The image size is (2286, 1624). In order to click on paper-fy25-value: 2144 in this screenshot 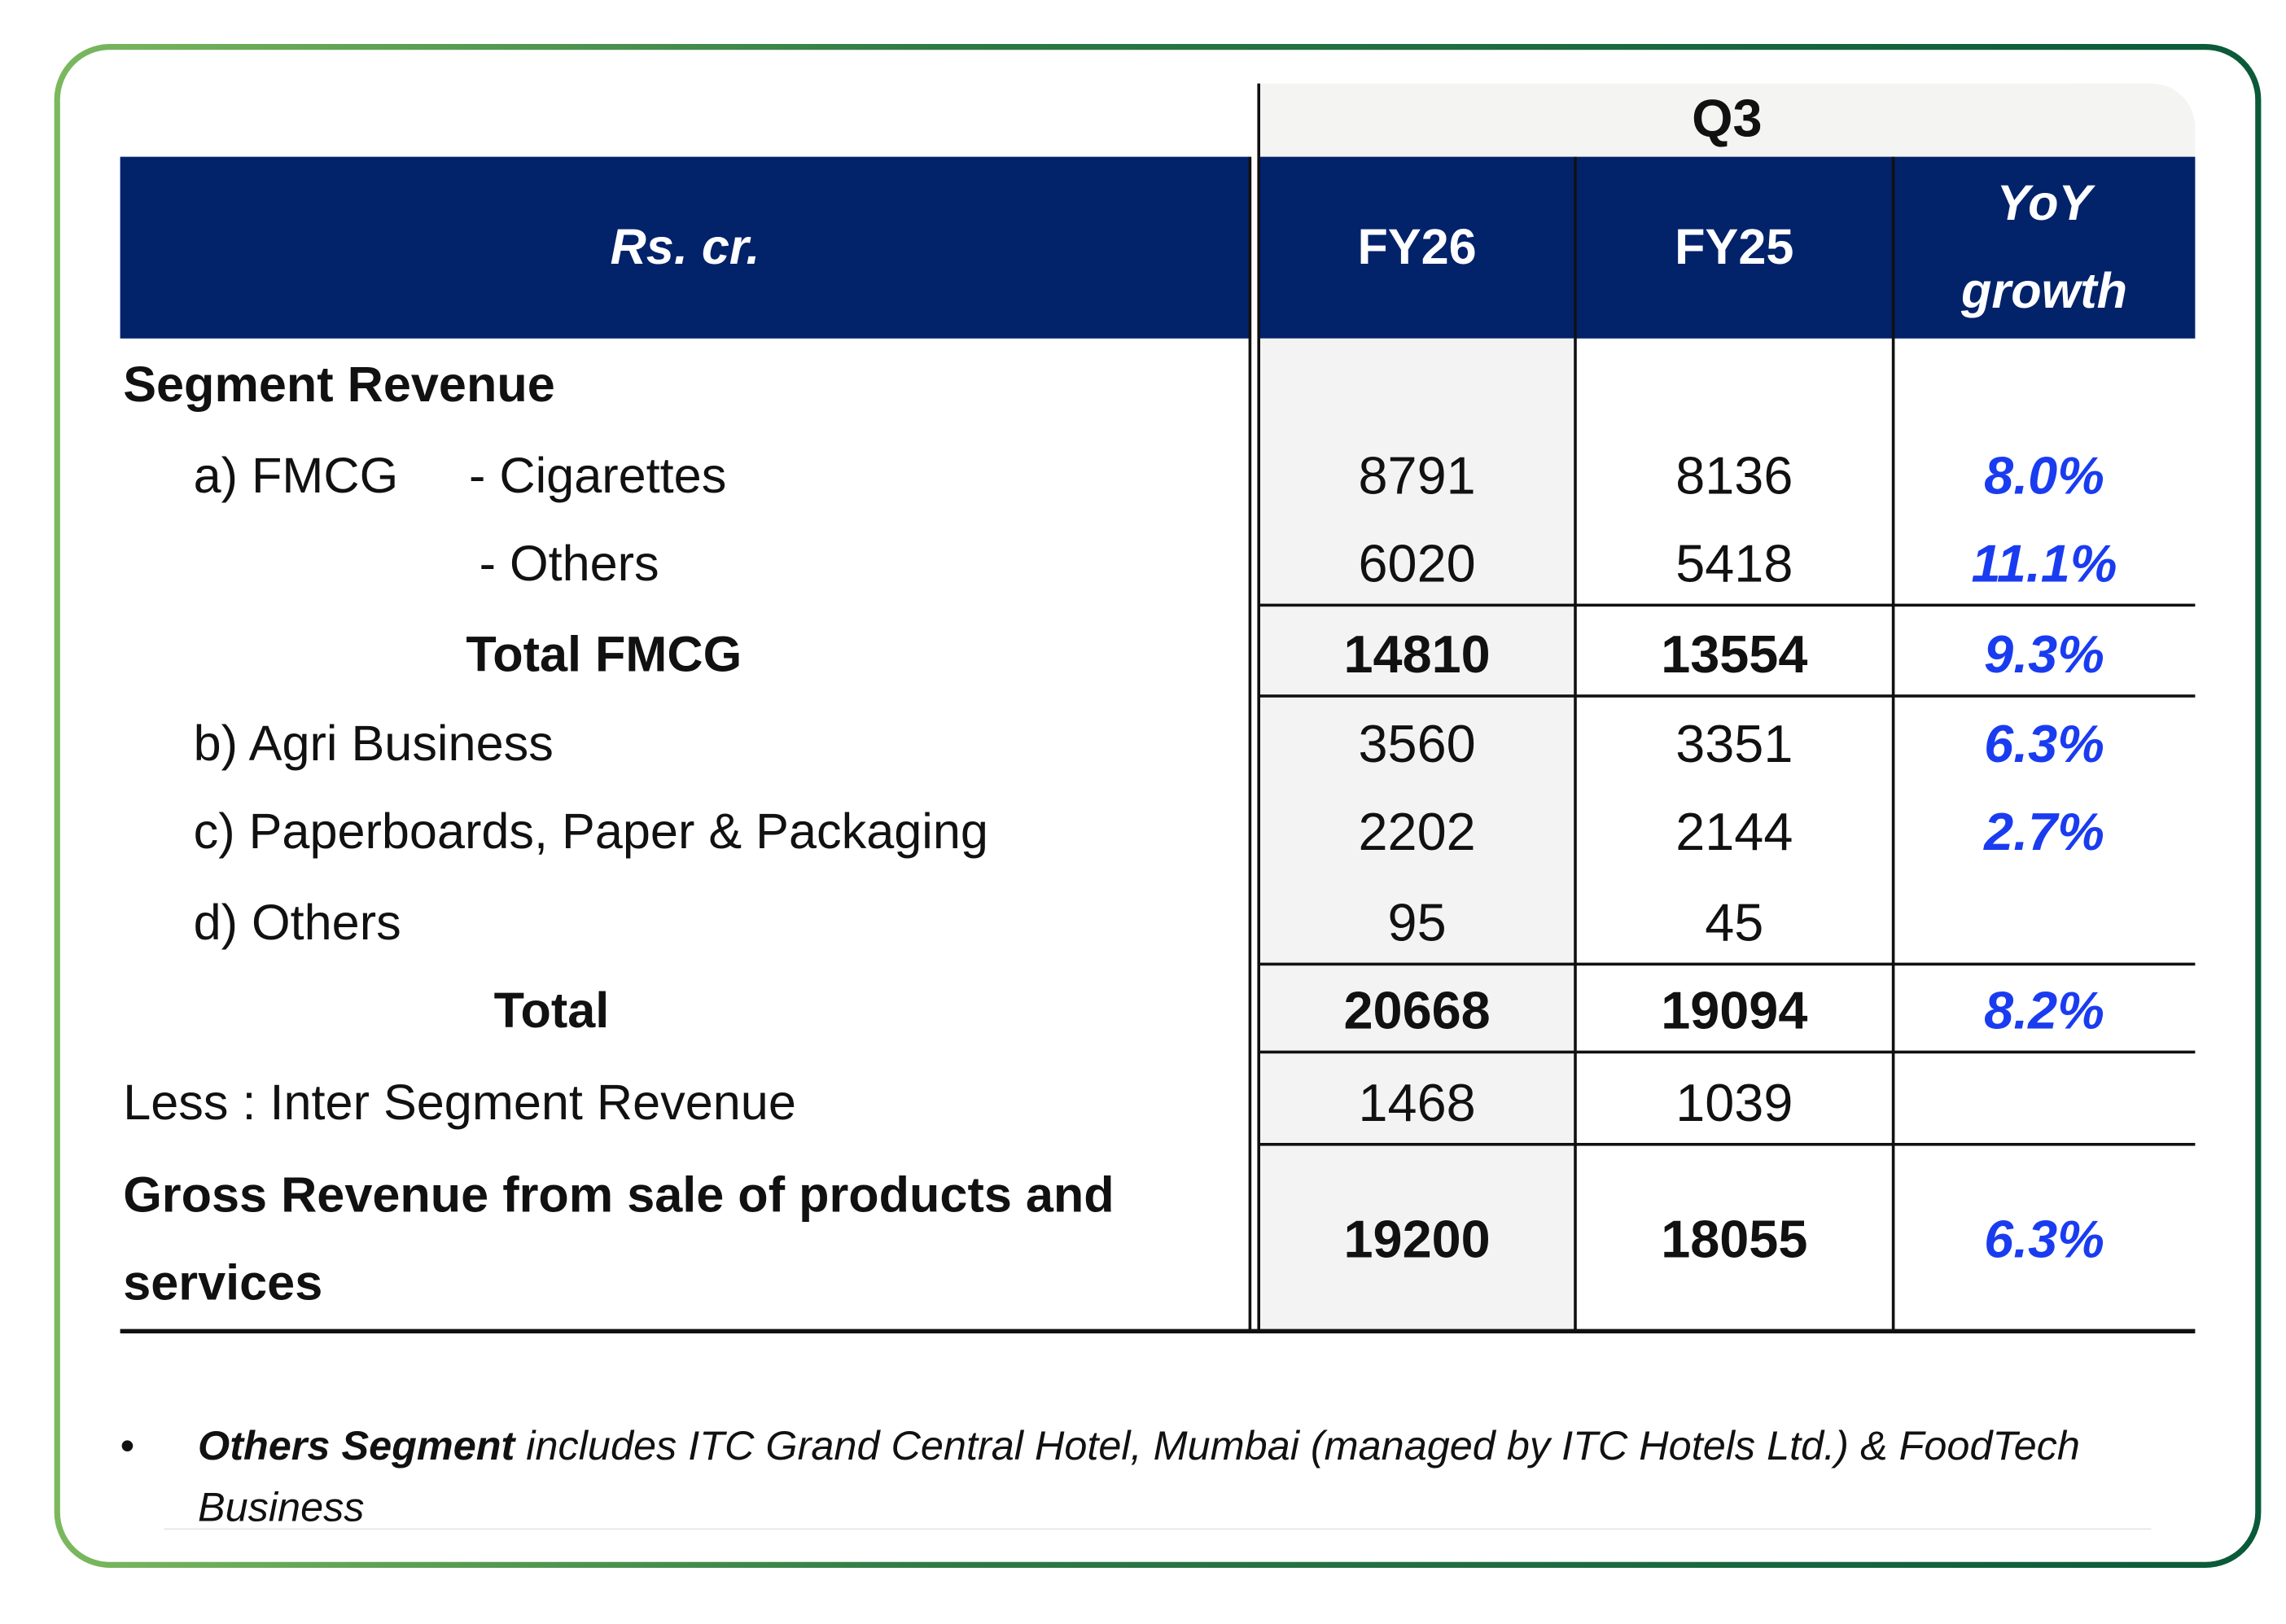, I will do `click(1734, 831)`.